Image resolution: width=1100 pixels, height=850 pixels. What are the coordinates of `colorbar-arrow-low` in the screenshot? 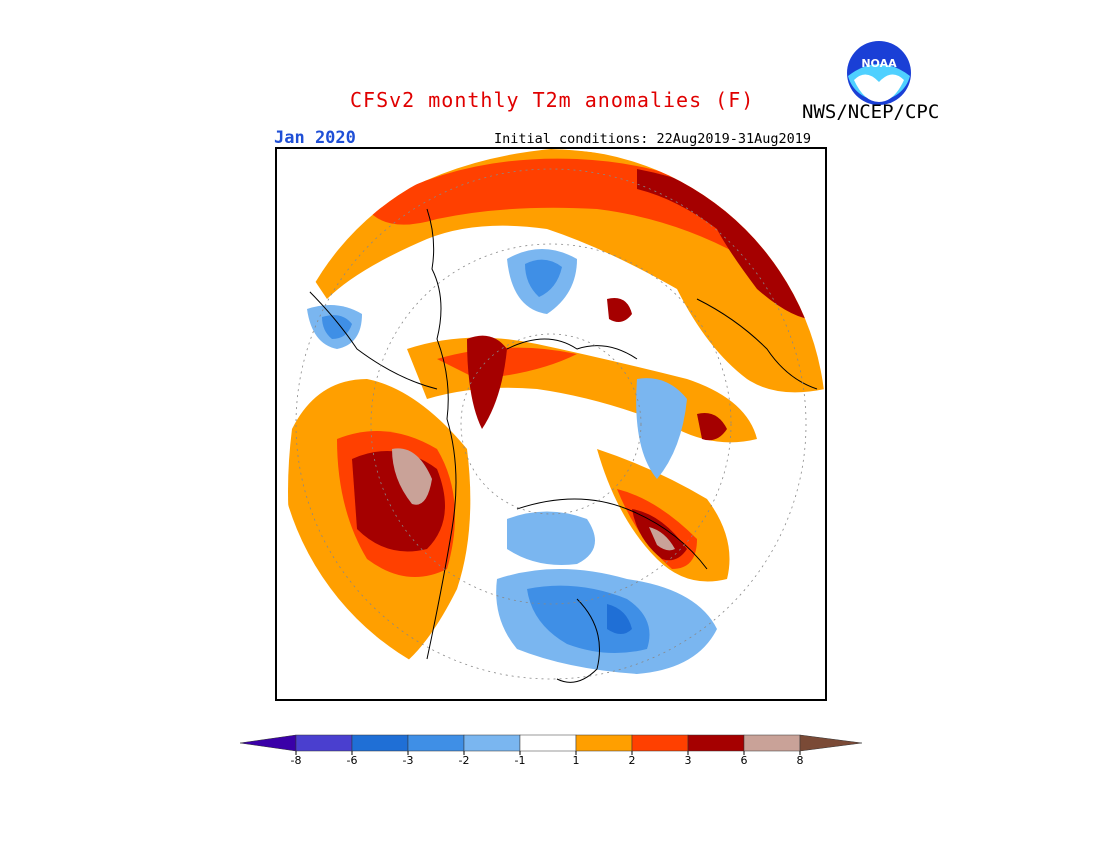 It's located at (268, 743).